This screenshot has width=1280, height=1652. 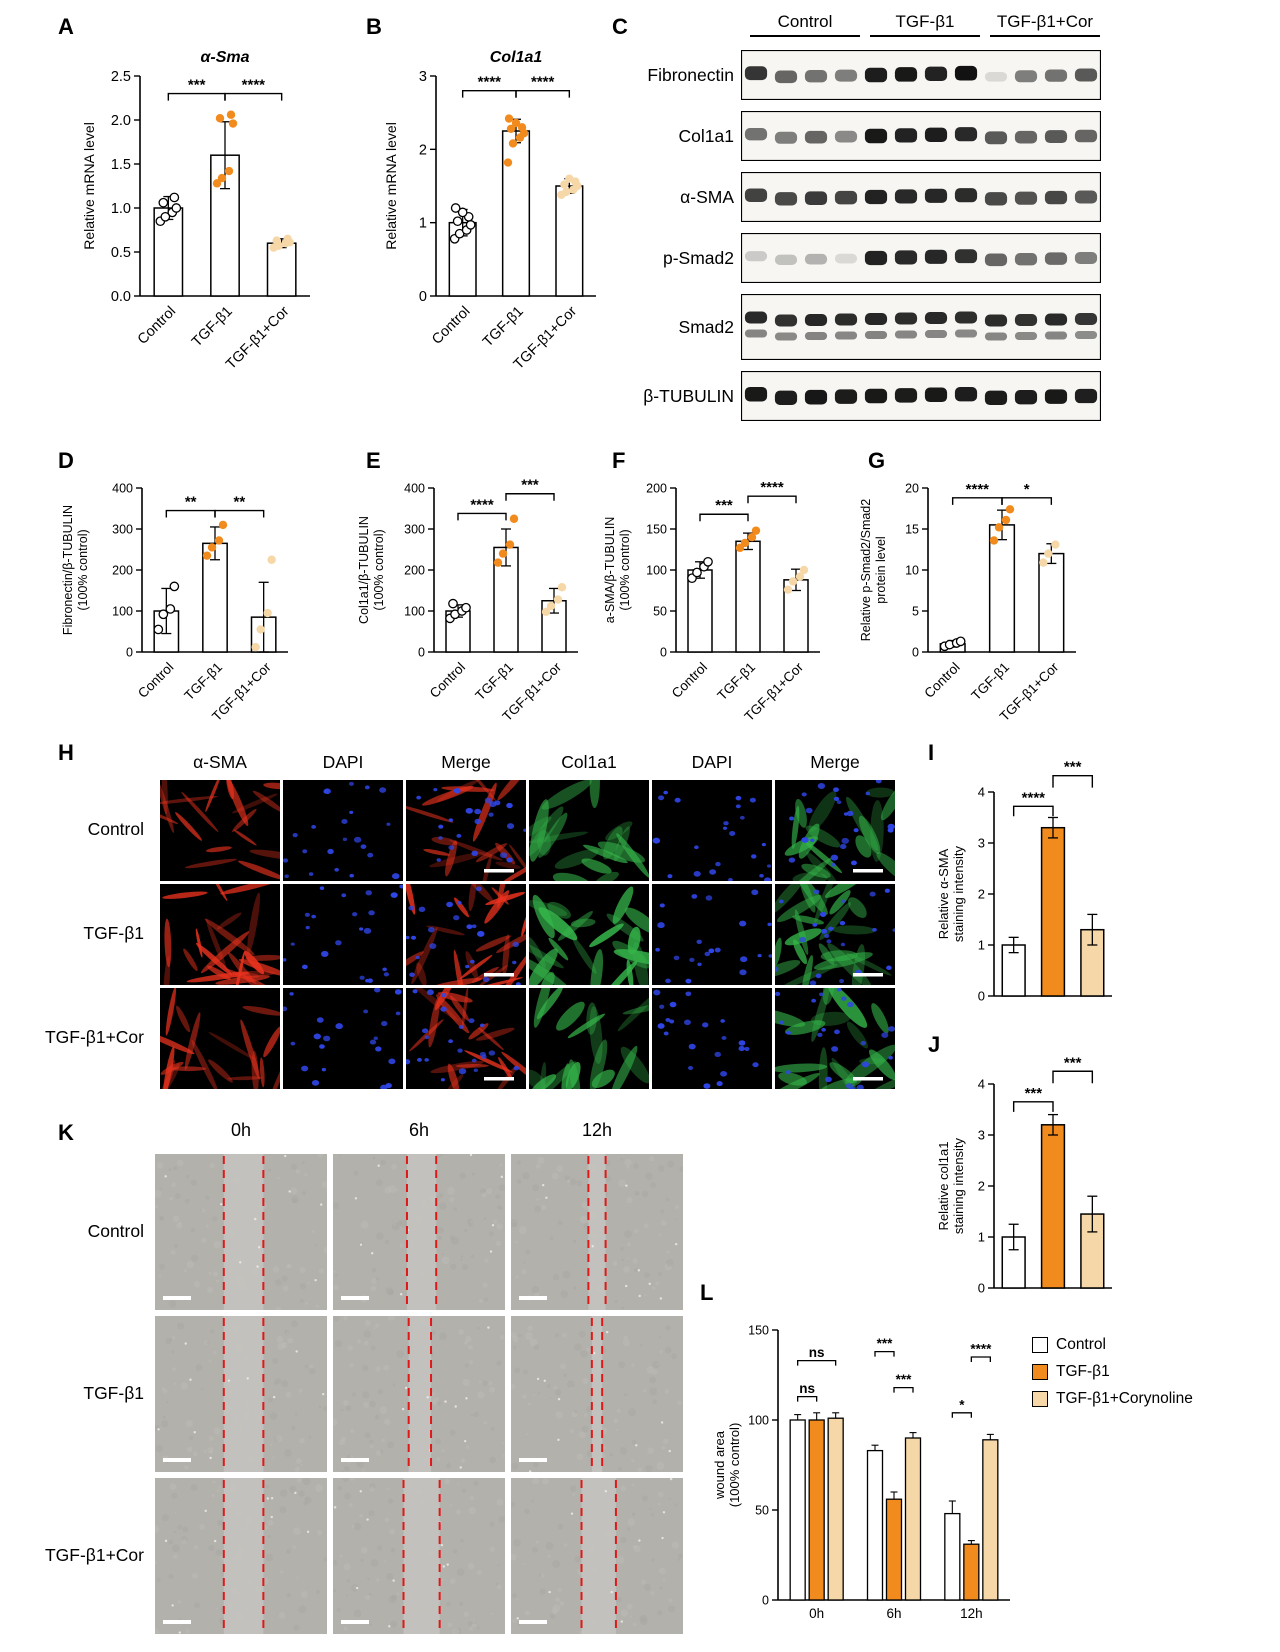 I want to click on svg-text: 150, so click(x=656, y=529).